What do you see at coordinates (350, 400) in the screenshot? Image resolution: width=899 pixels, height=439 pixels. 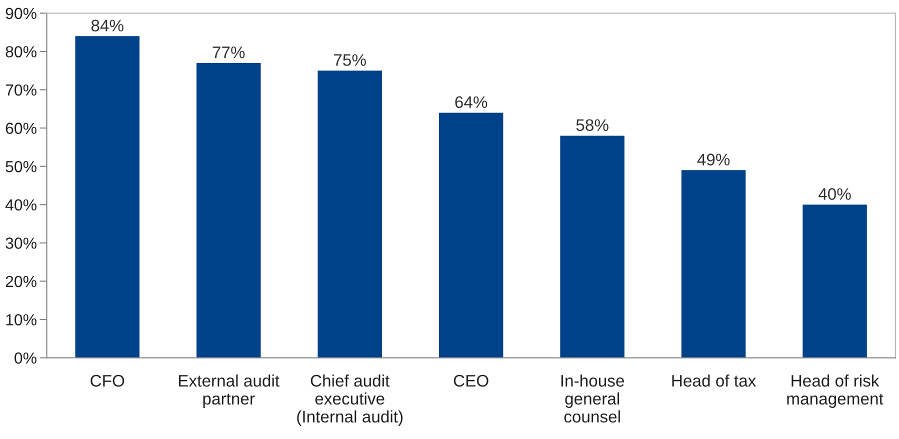 I see `x-tick-label: Chief audit executive (Internal audit)` at bounding box center [350, 400].